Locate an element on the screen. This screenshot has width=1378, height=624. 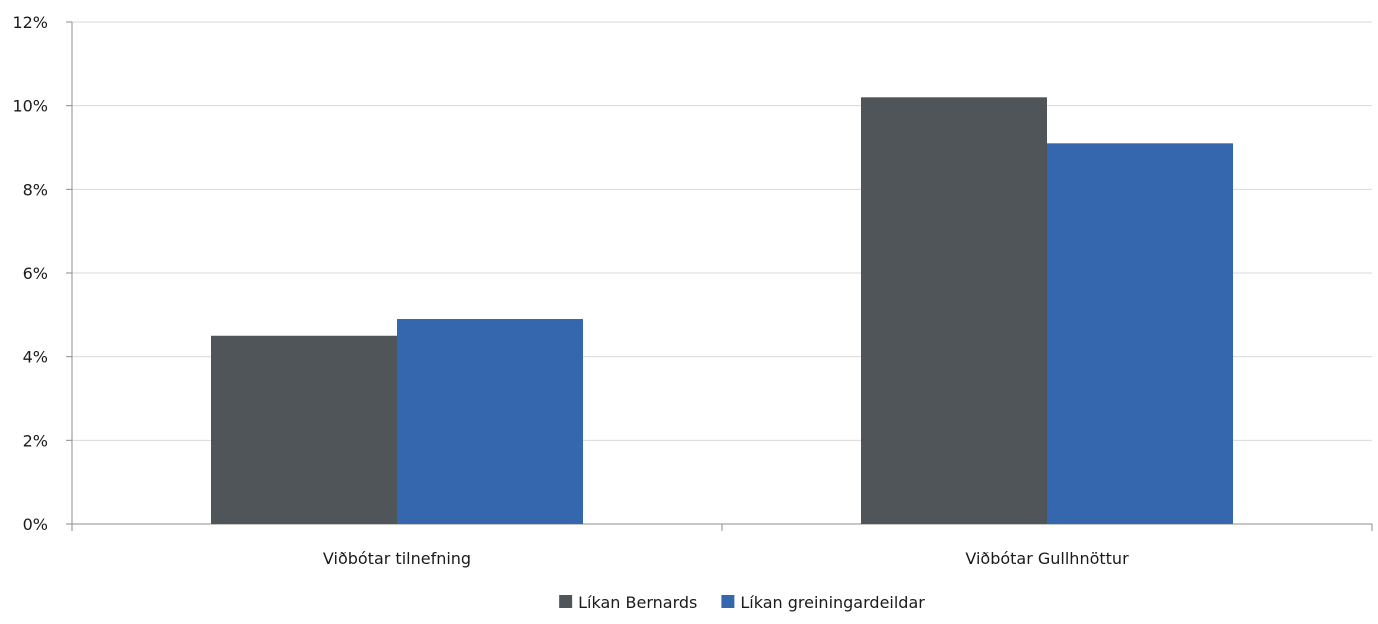
legend-label: Líkan greiningardeildar is located at coordinates (832, 602).